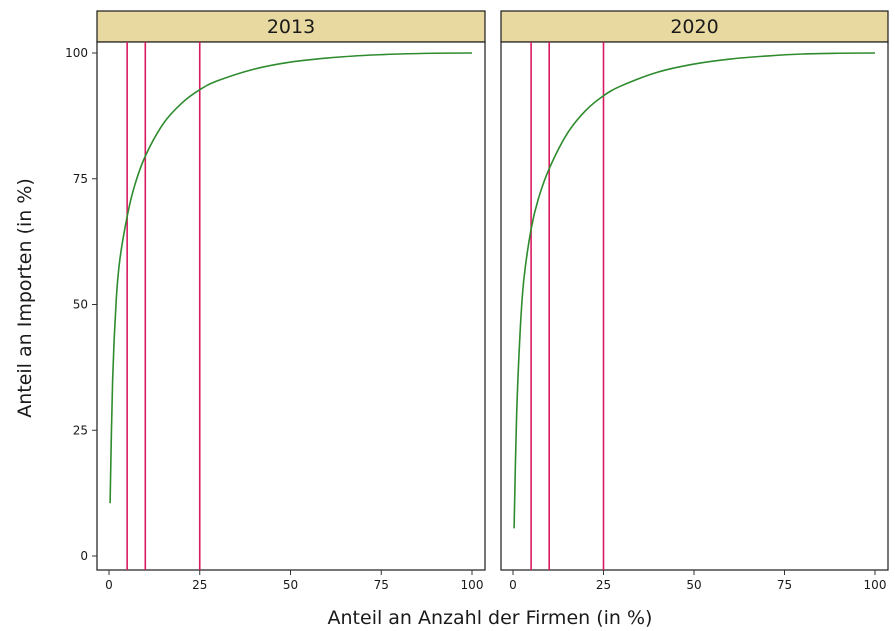 Image resolution: width=895 pixels, height=631 pixels. What do you see at coordinates (80, 430) in the screenshot?
I see `y-tick-label: 25` at bounding box center [80, 430].